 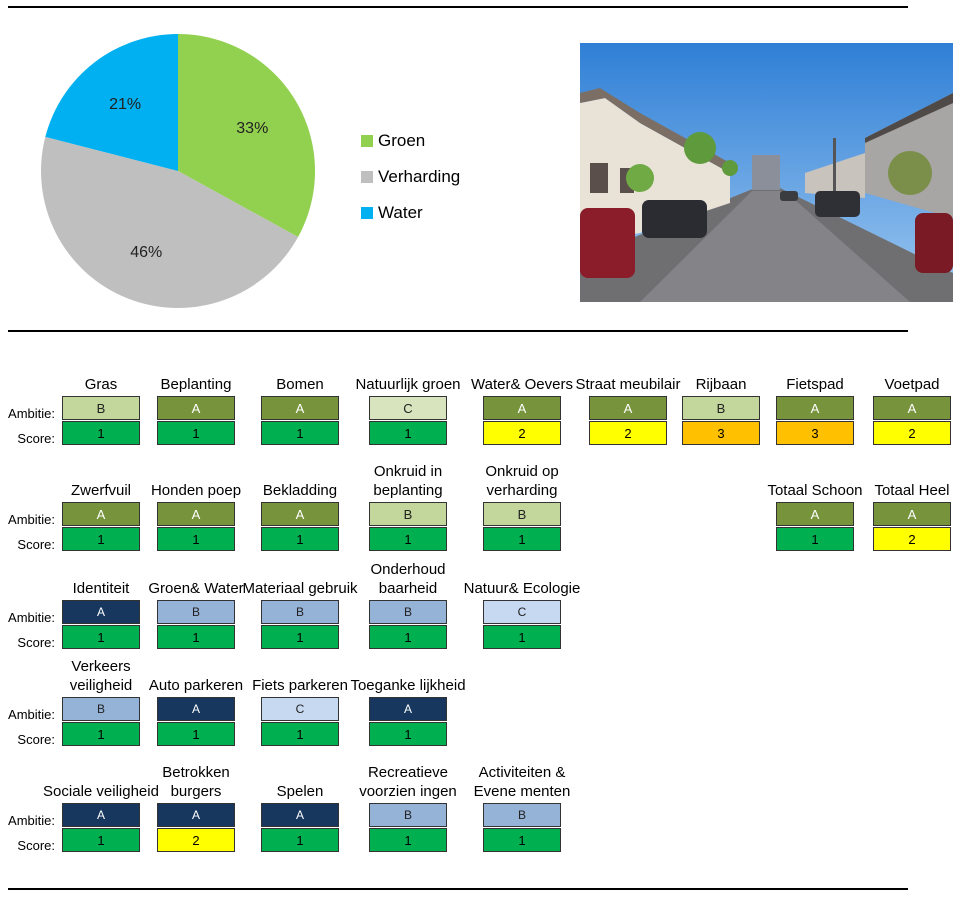 What do you see at coordinates (522, 384) in the screenshot?
I see `aspect-title: Water& Oevers` at bounding box center [522, 384].